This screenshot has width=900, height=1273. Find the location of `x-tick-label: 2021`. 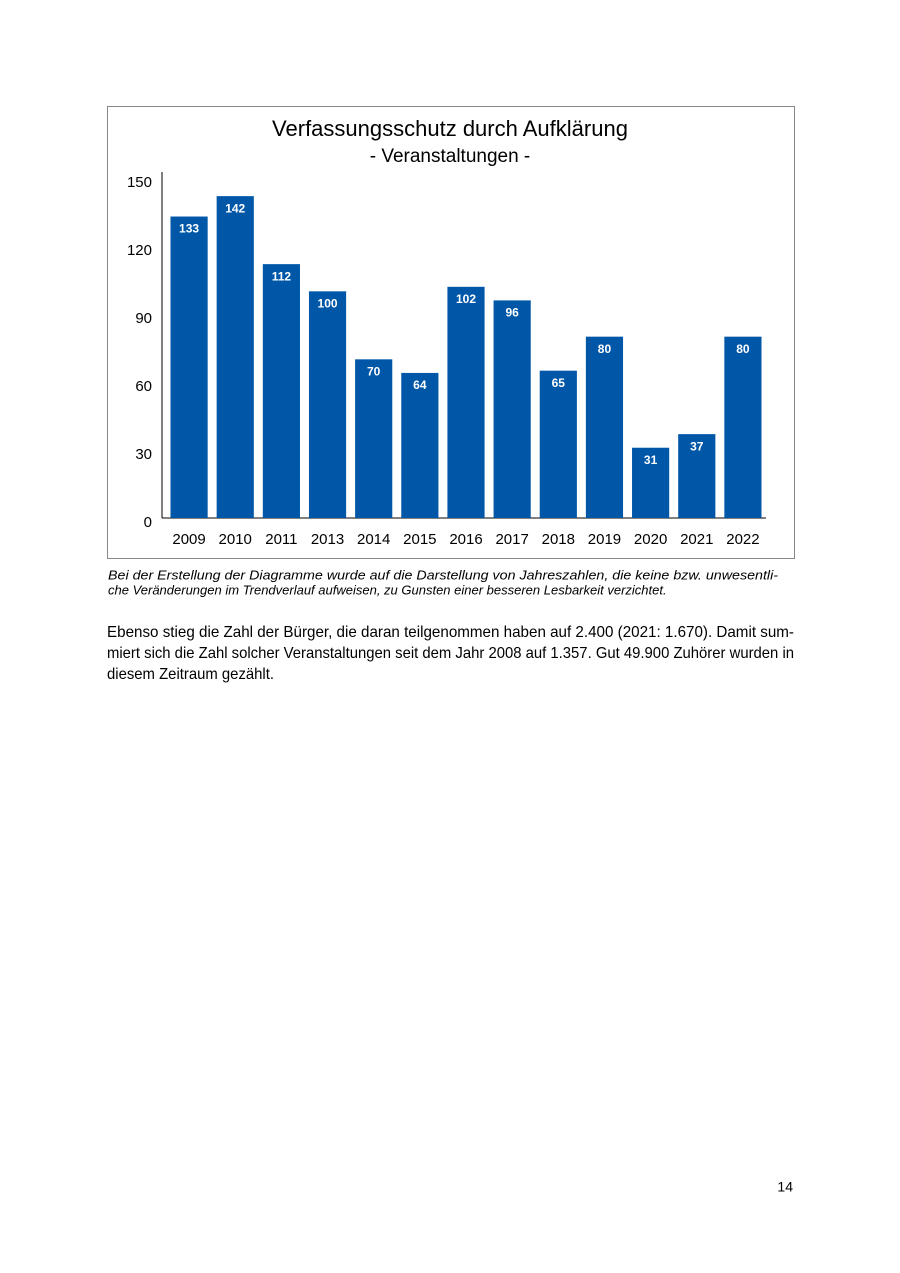

x-tick-label: 2021 is located at coordinates (696, 539).